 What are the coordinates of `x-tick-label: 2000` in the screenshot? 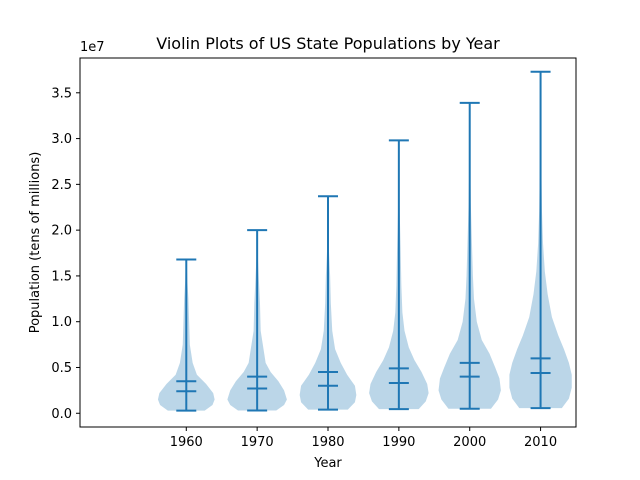 It's located at (469, 442).